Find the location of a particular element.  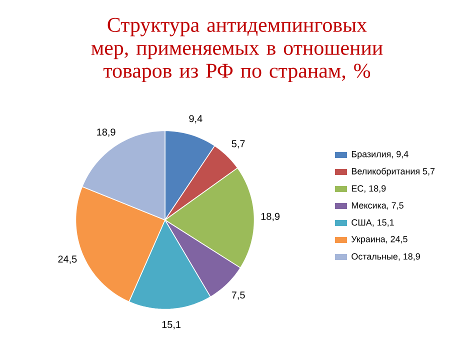

data-label: 9,4 is located at coordinates (195, 119).